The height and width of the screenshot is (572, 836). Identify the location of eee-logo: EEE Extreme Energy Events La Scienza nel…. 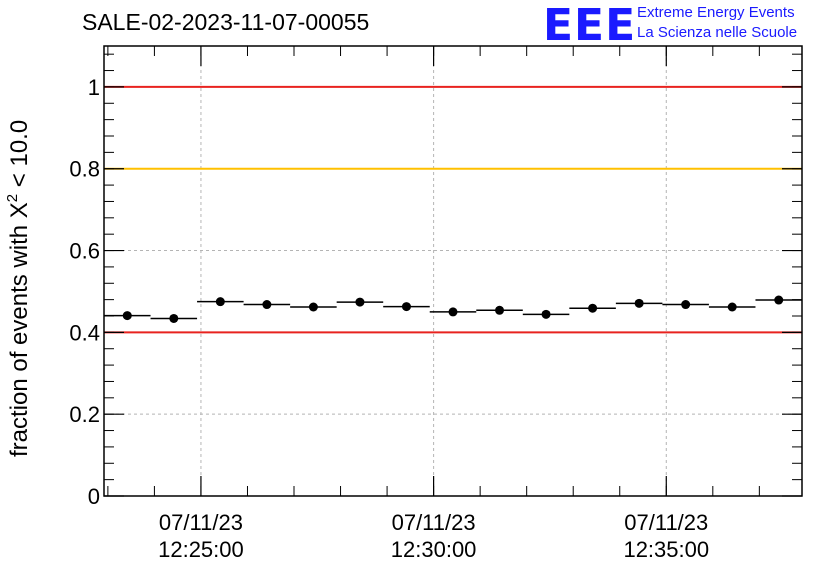
(688, 25).